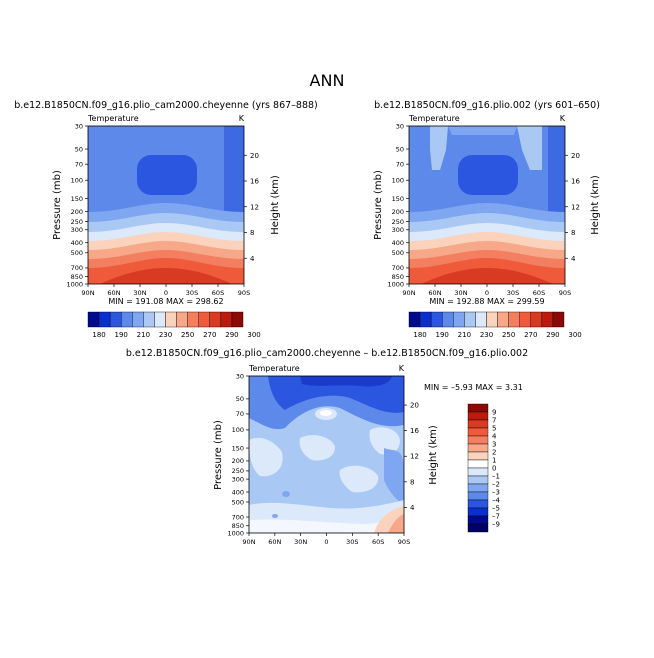  What do you see at coordinates (529, 148) in the screenshot?
I see `panel-2-light-pocket-right` at bounding box center [529, 148].